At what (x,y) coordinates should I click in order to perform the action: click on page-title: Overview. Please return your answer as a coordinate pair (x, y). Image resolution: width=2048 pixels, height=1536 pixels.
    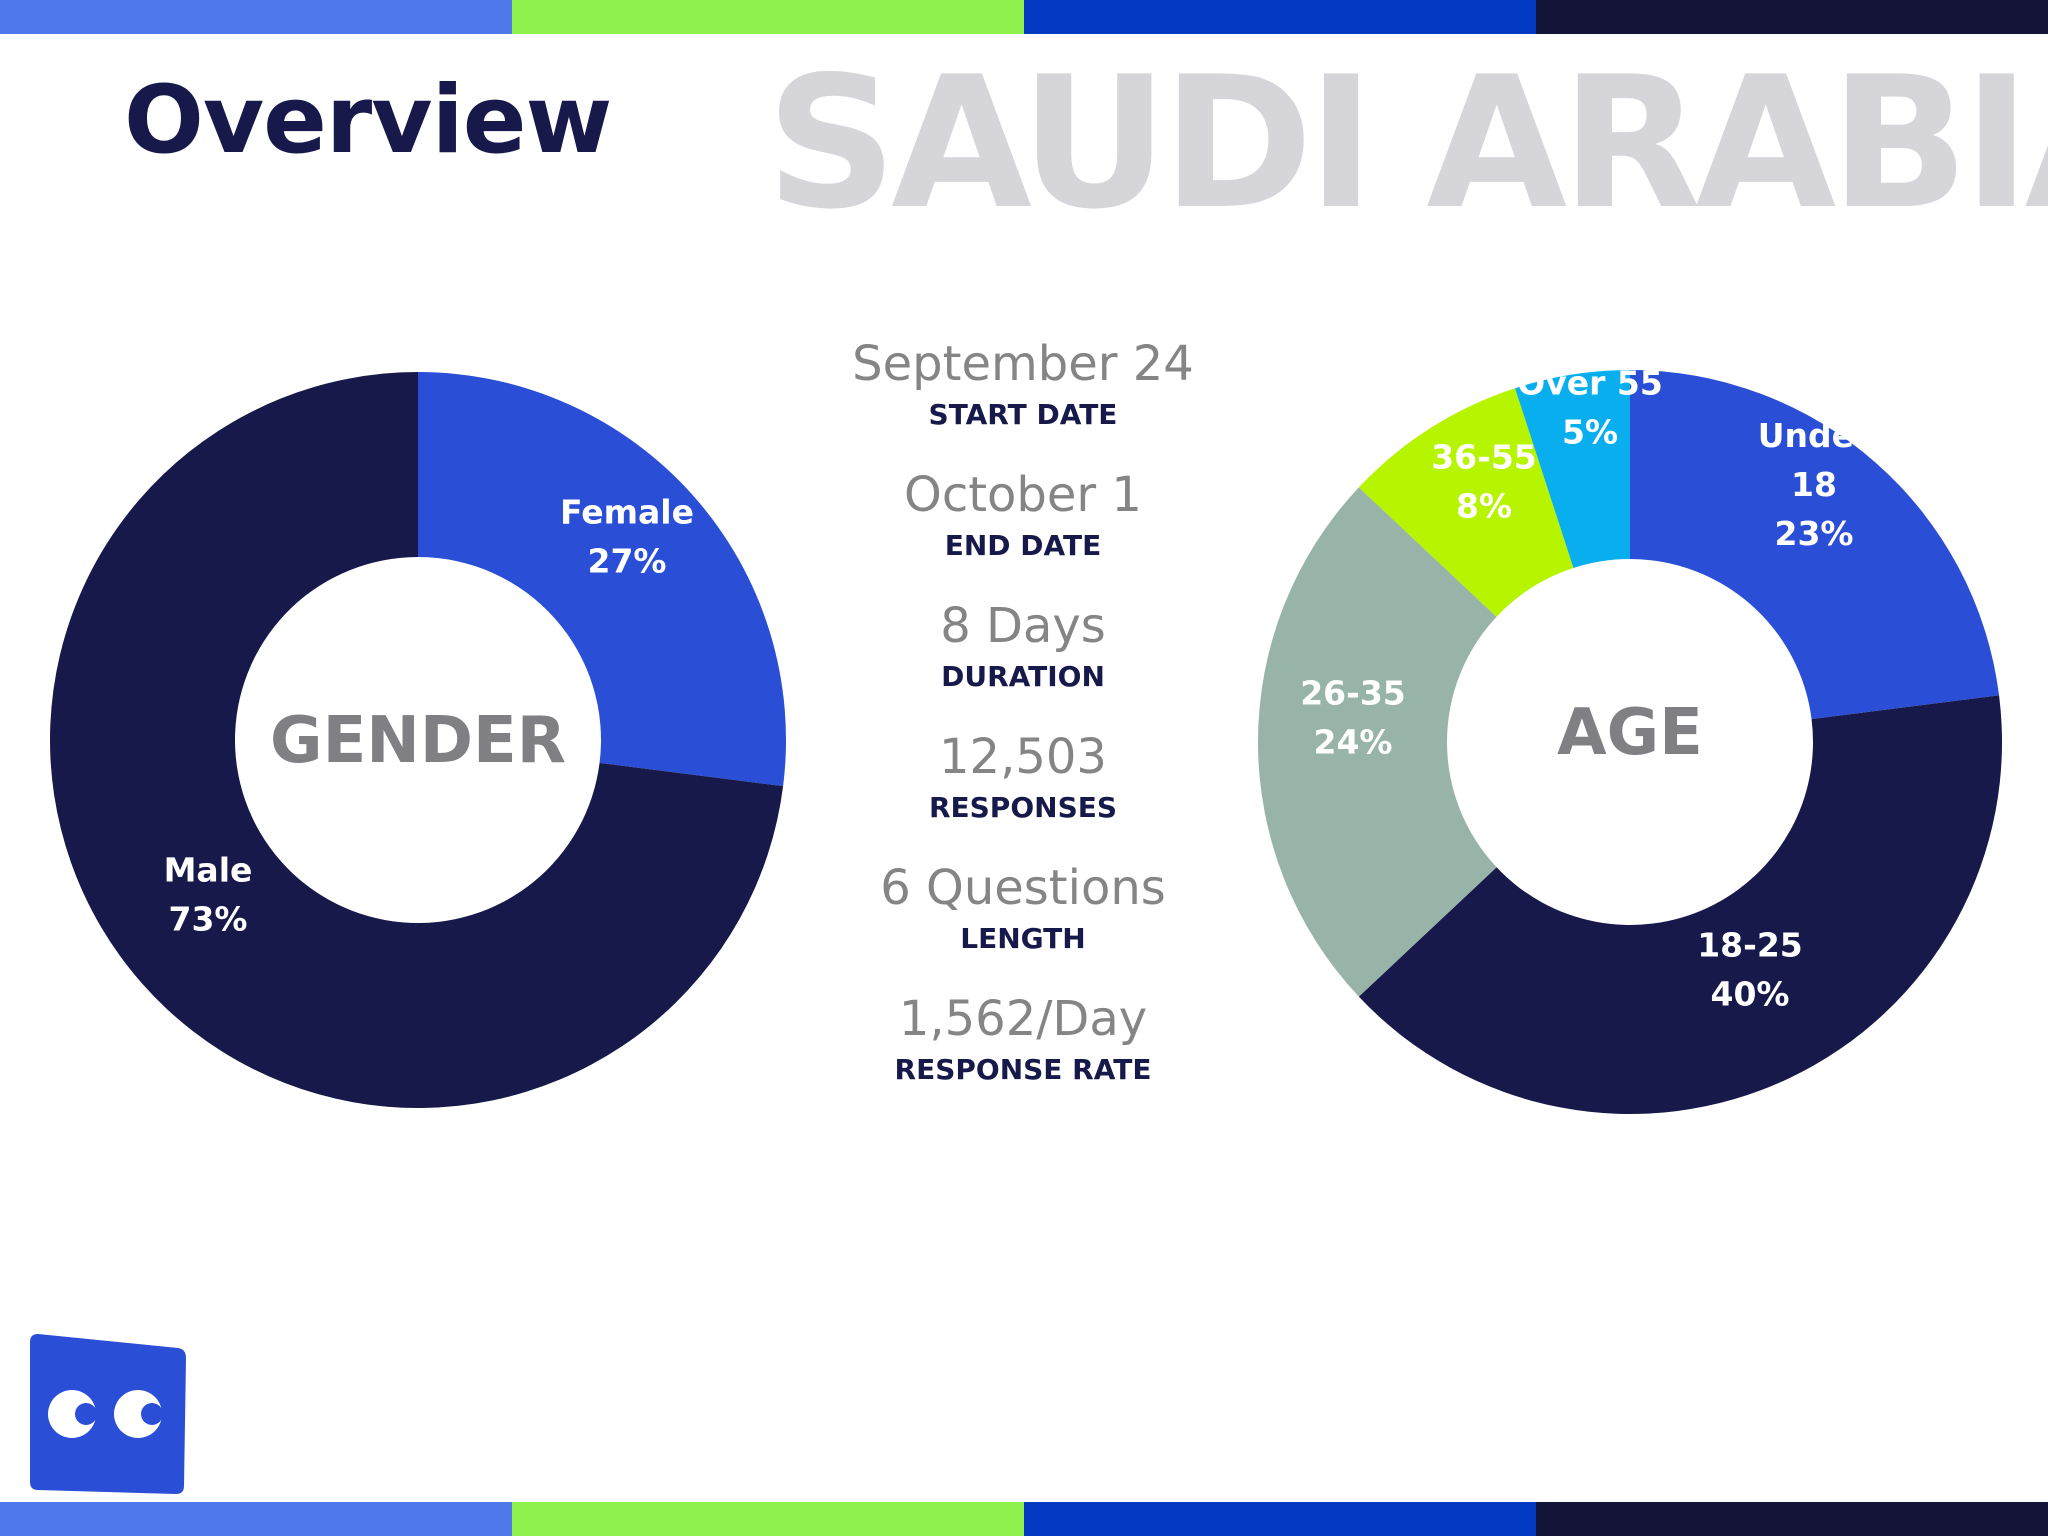
    Looking at the image, I should click on (368, 120).